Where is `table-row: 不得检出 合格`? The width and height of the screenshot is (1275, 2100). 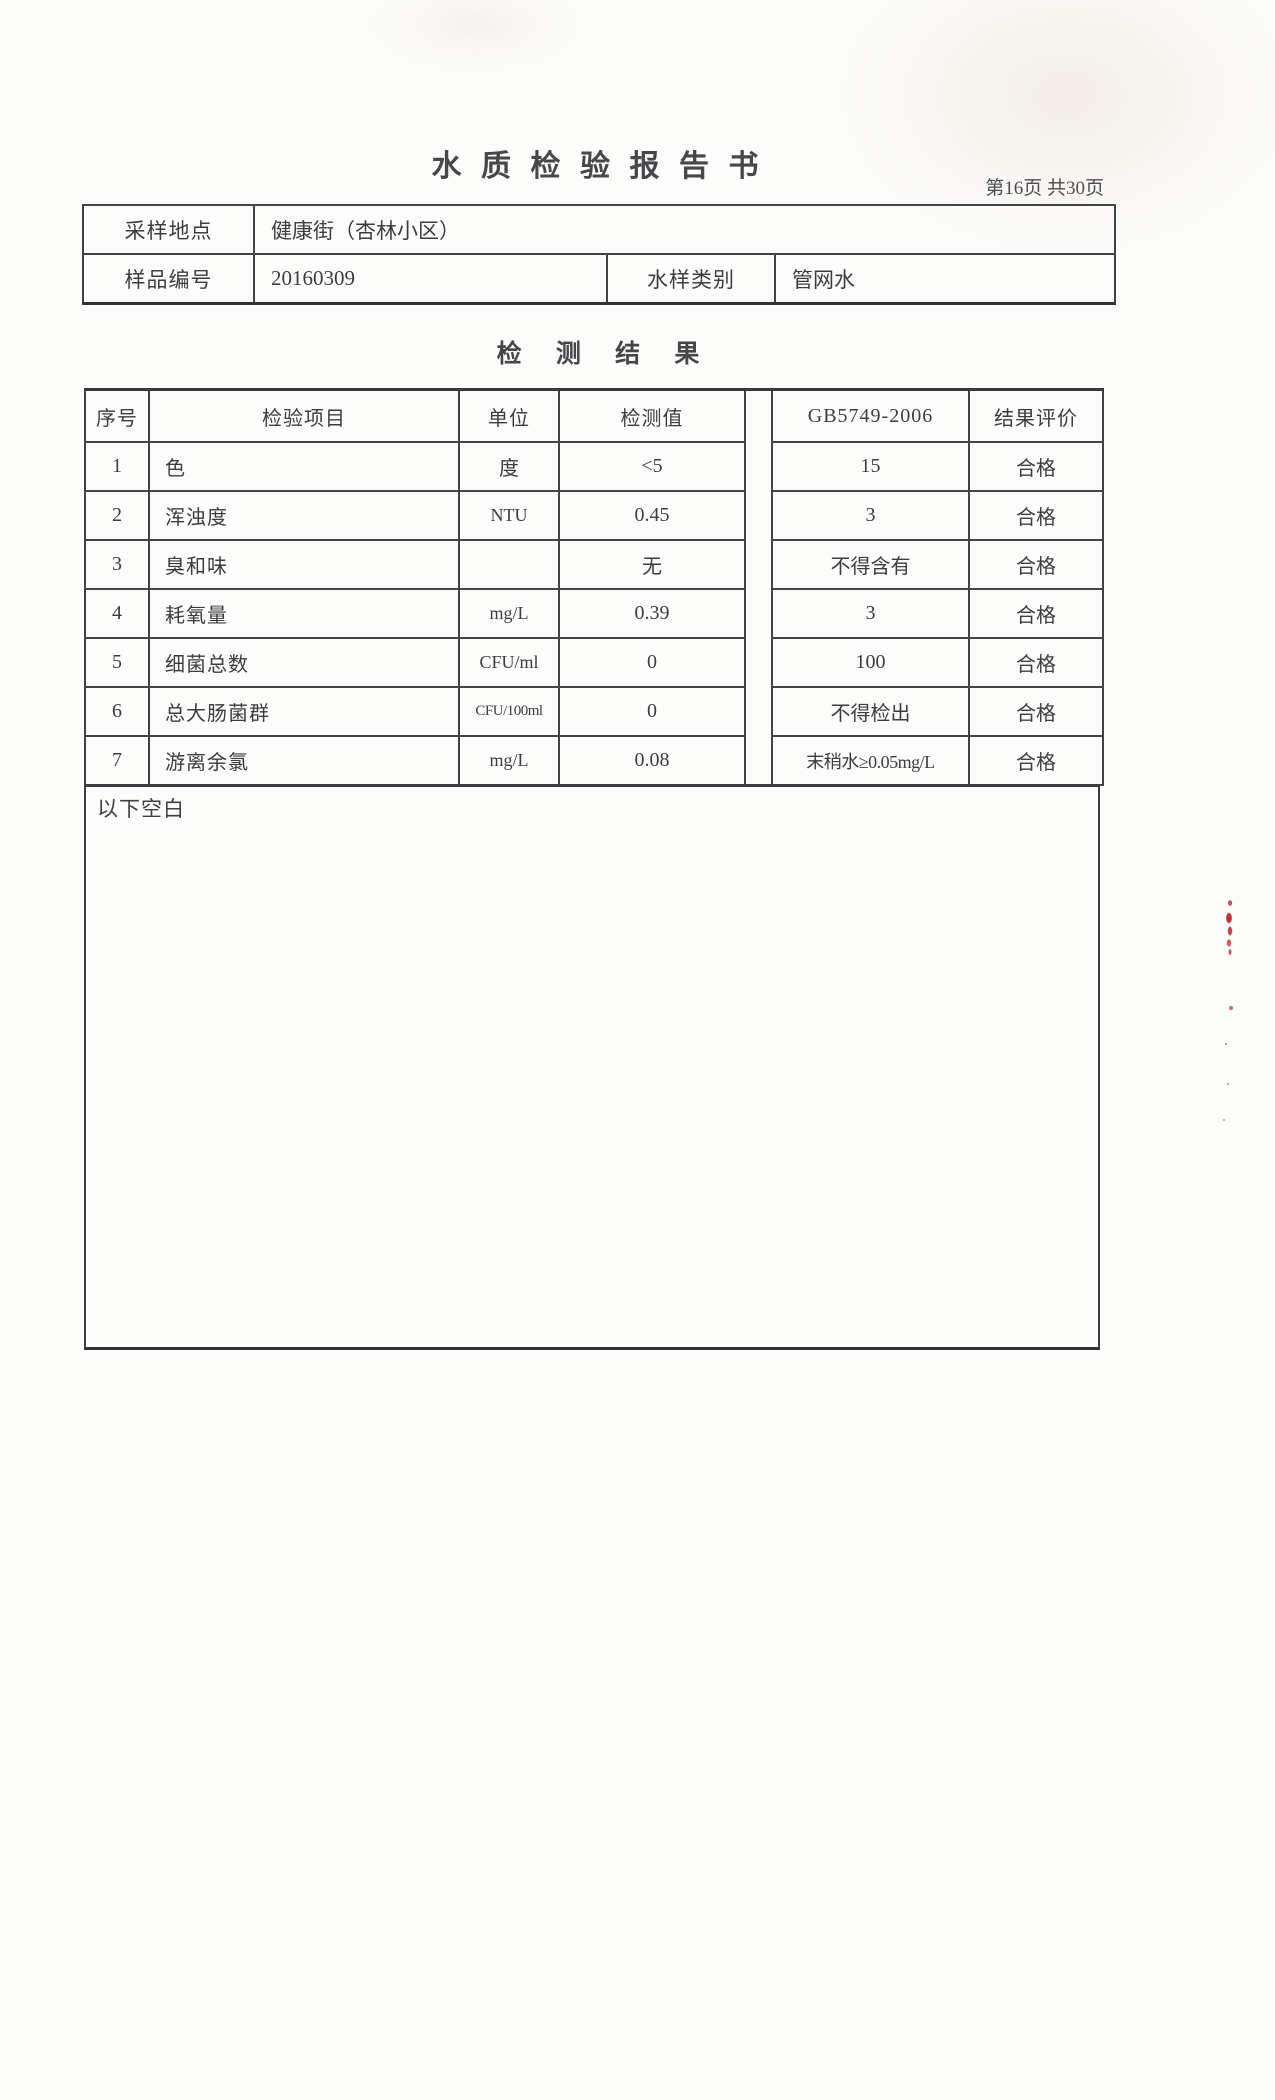
table-row: 不得检出 合格 is located at coordinates (937, 711).